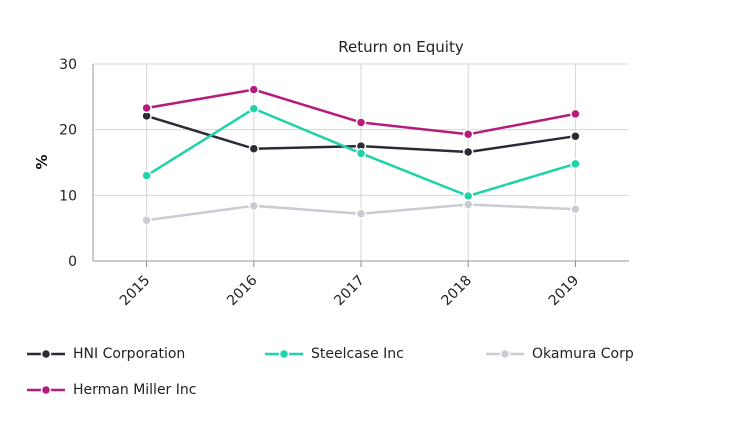 This screenshot has width=730, height=437. I want to click on legend-item: Herman Miller Inc, so click(111, 390).